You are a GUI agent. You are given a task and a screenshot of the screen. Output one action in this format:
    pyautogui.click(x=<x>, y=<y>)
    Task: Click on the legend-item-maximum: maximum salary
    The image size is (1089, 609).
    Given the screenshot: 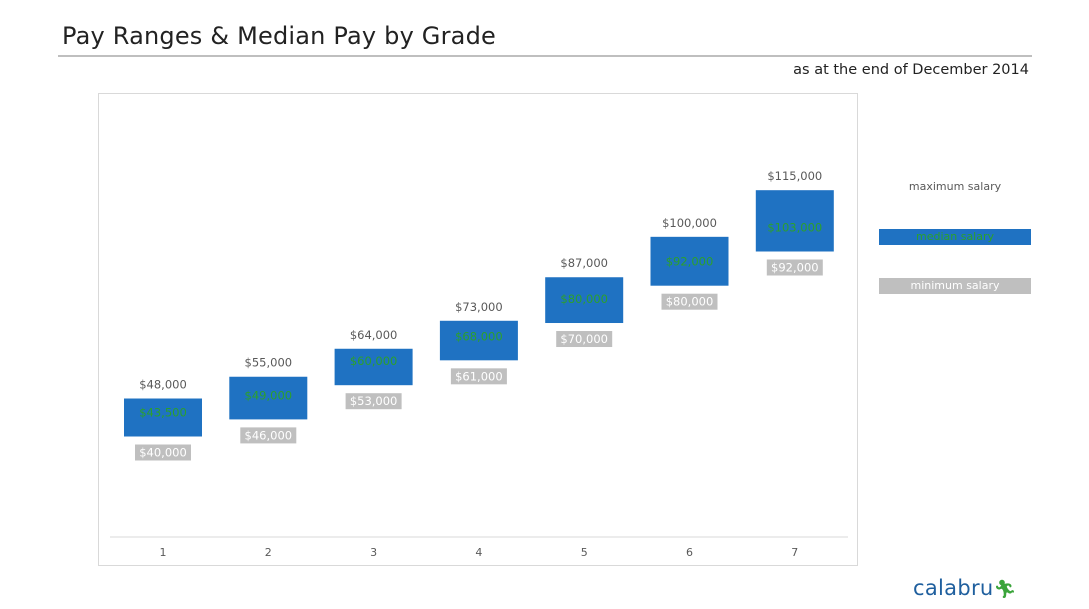 What is the action you would take?
    pyautogui.click(x=955, y=187)
    